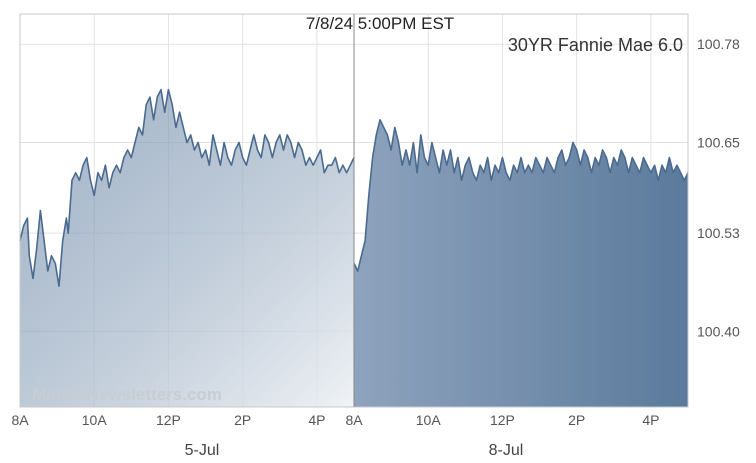 The height and width of the screenshot is (463, 756). Describe the element at coordinates (718, 142) in the screenshot. I see `y-tick-label: 100.65` at that location.